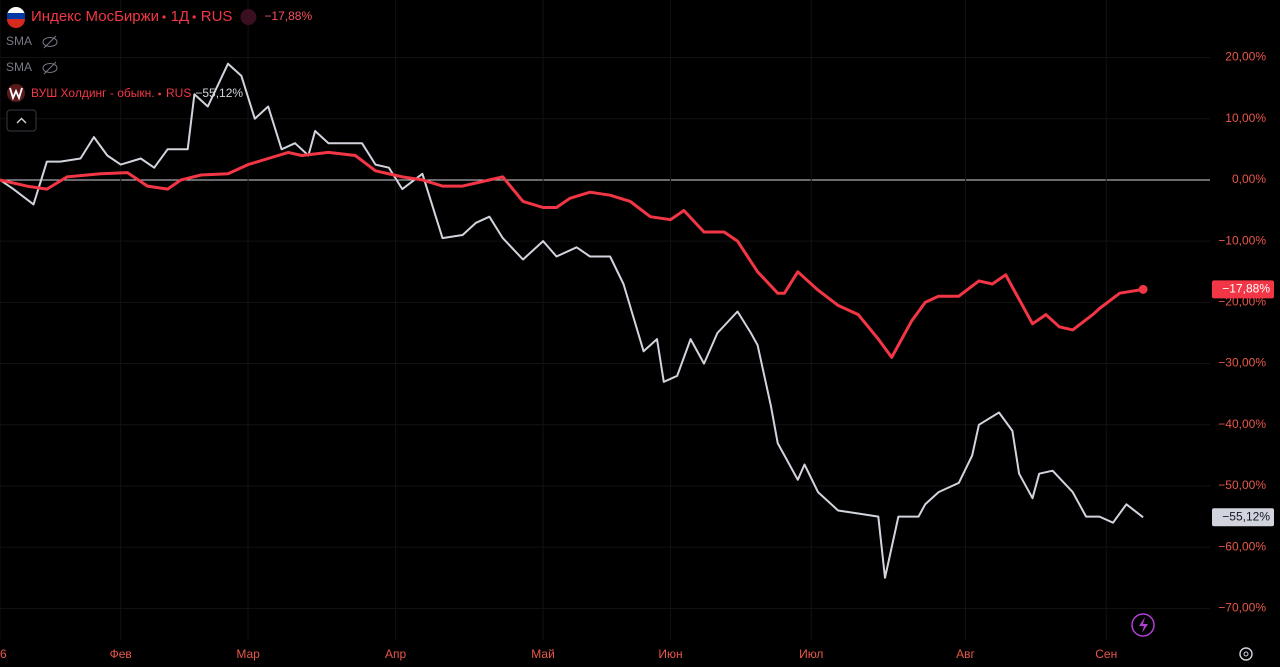 The height and width of the screenshot is (667, 1280). I want to click on change: −55,12%, so click(219, 93).